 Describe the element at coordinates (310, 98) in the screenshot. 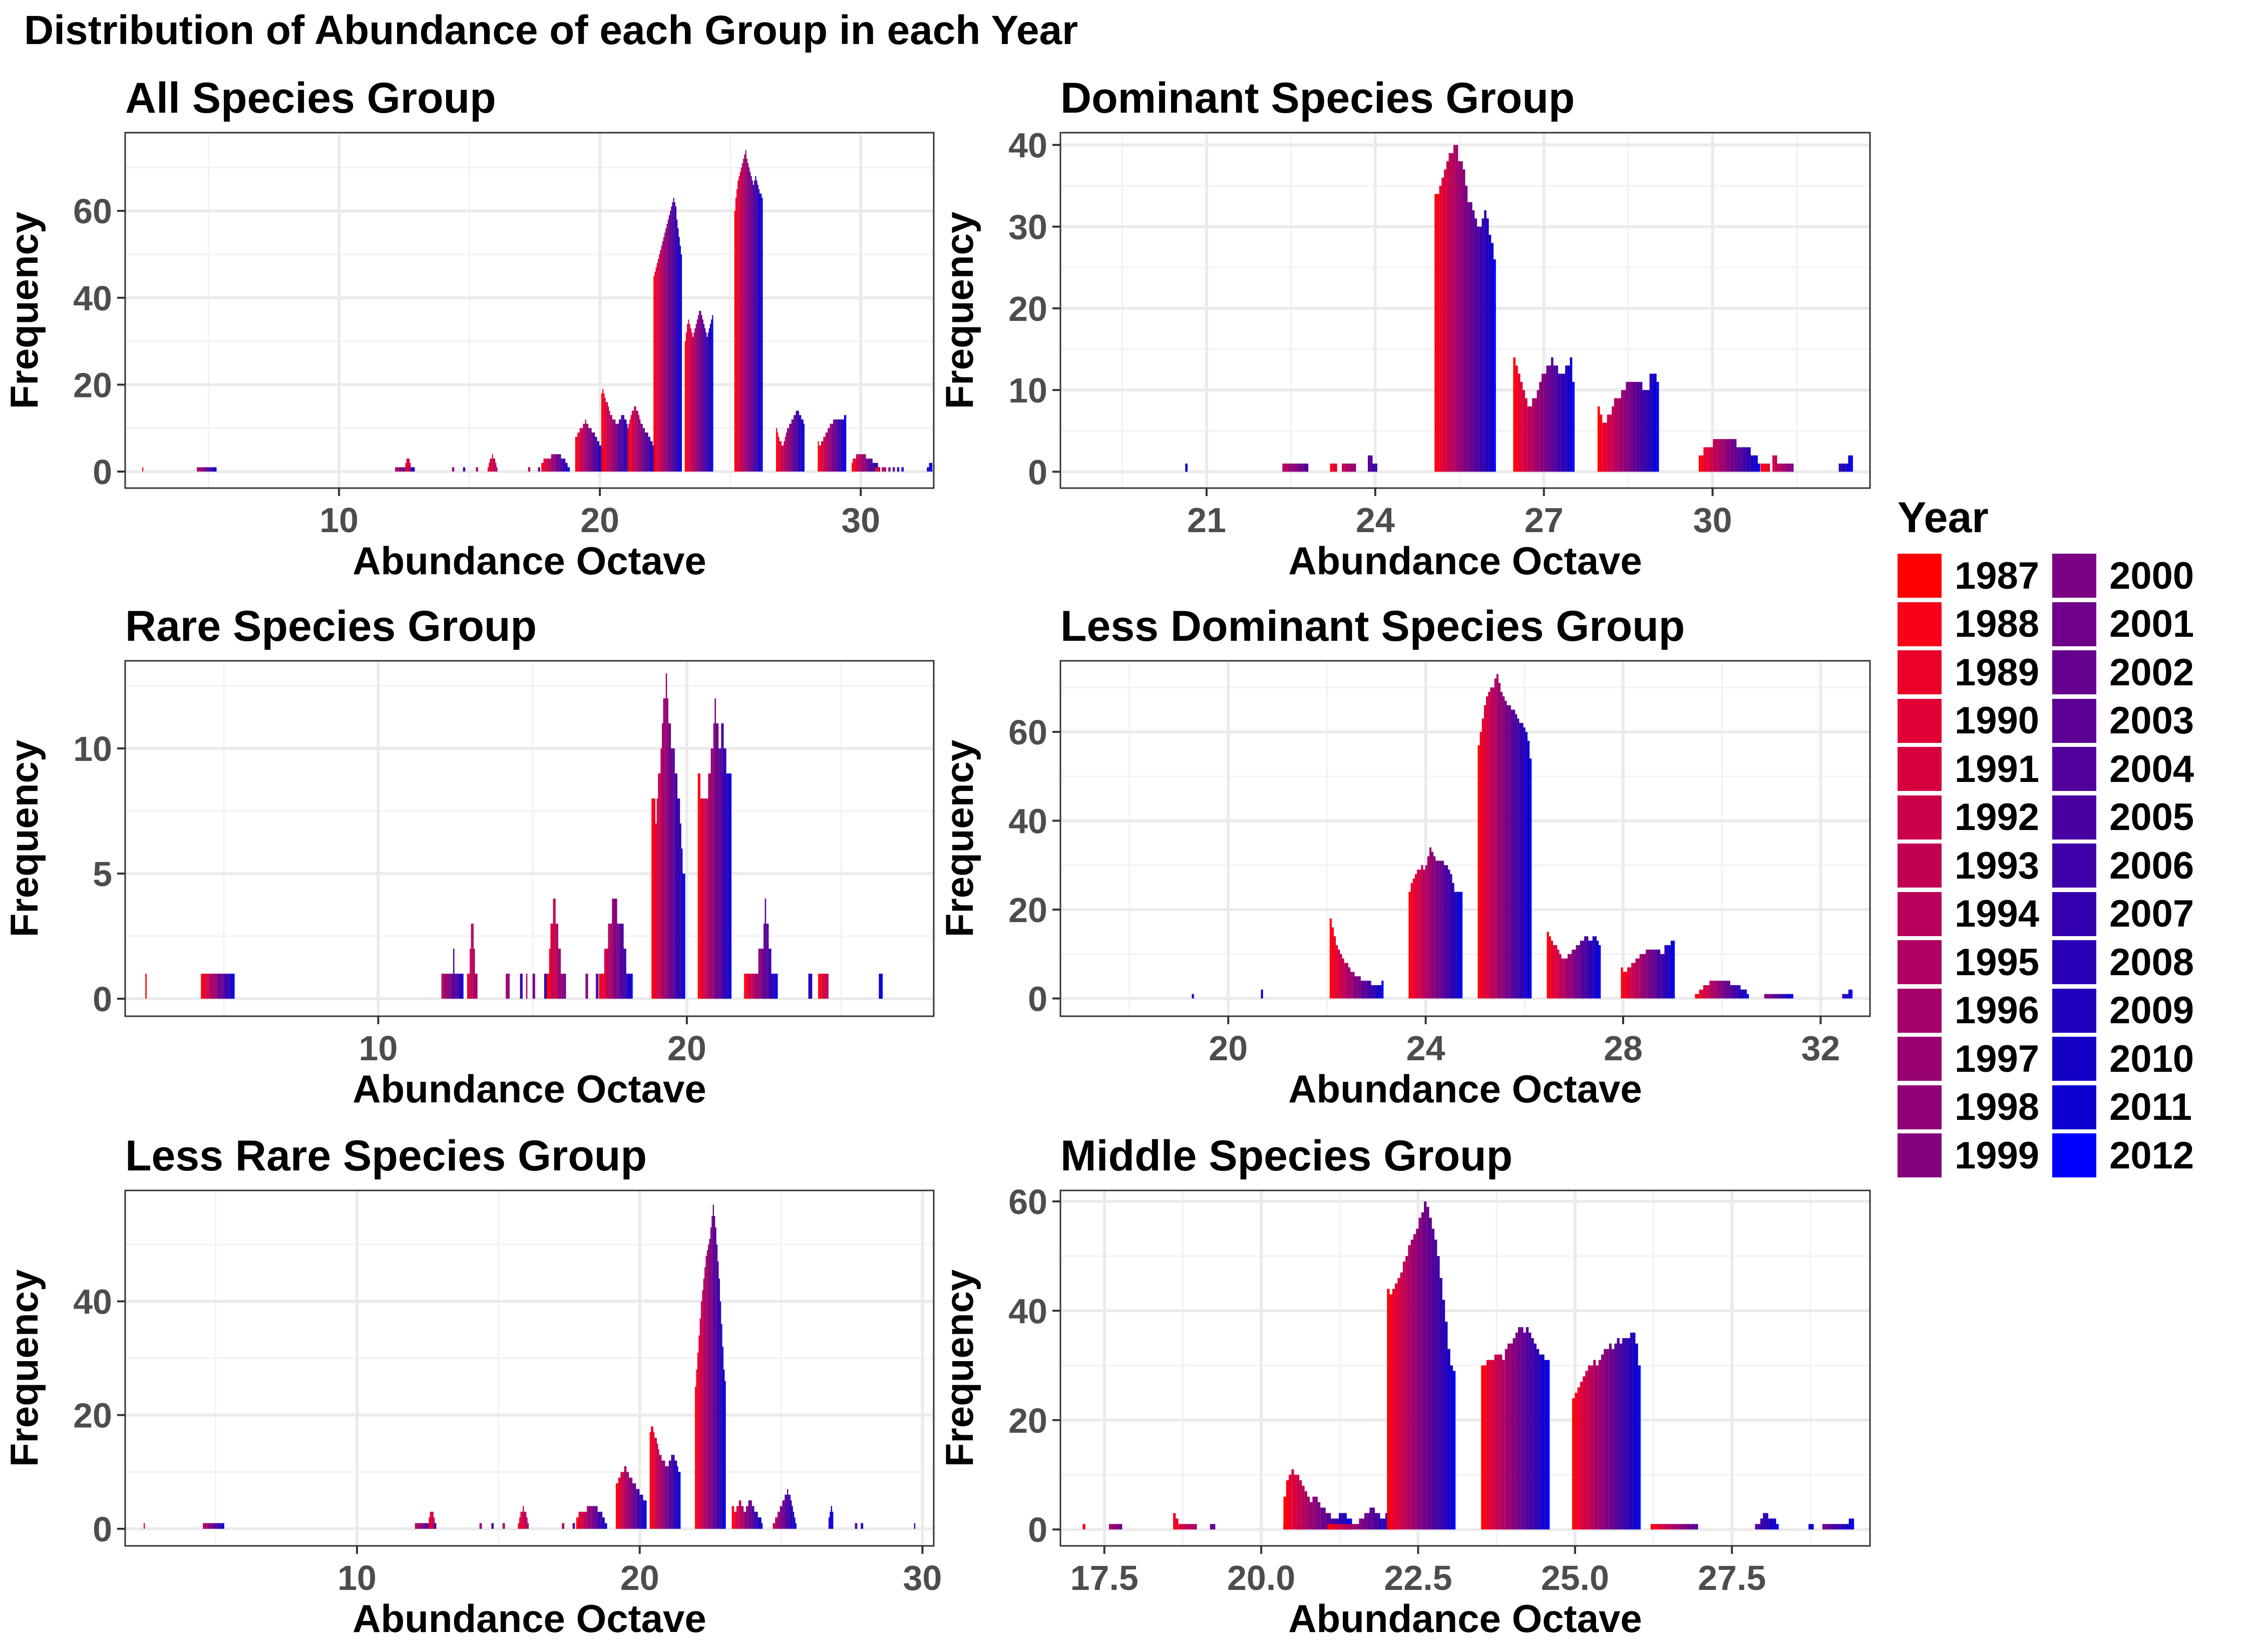

I see `panel-title: All Species Group` at that location.